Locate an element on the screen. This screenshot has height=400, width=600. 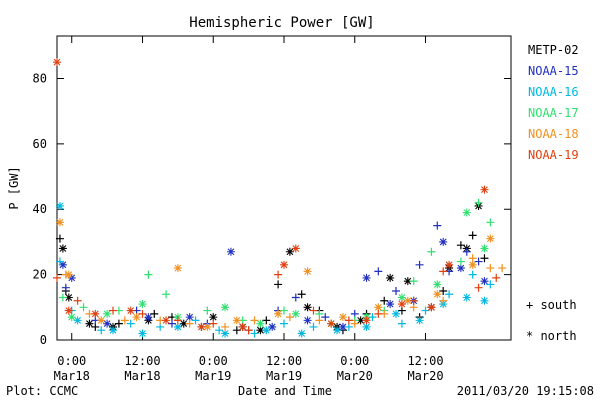
legend-entry: NOAA-16 is located at coordinates (553, 92).